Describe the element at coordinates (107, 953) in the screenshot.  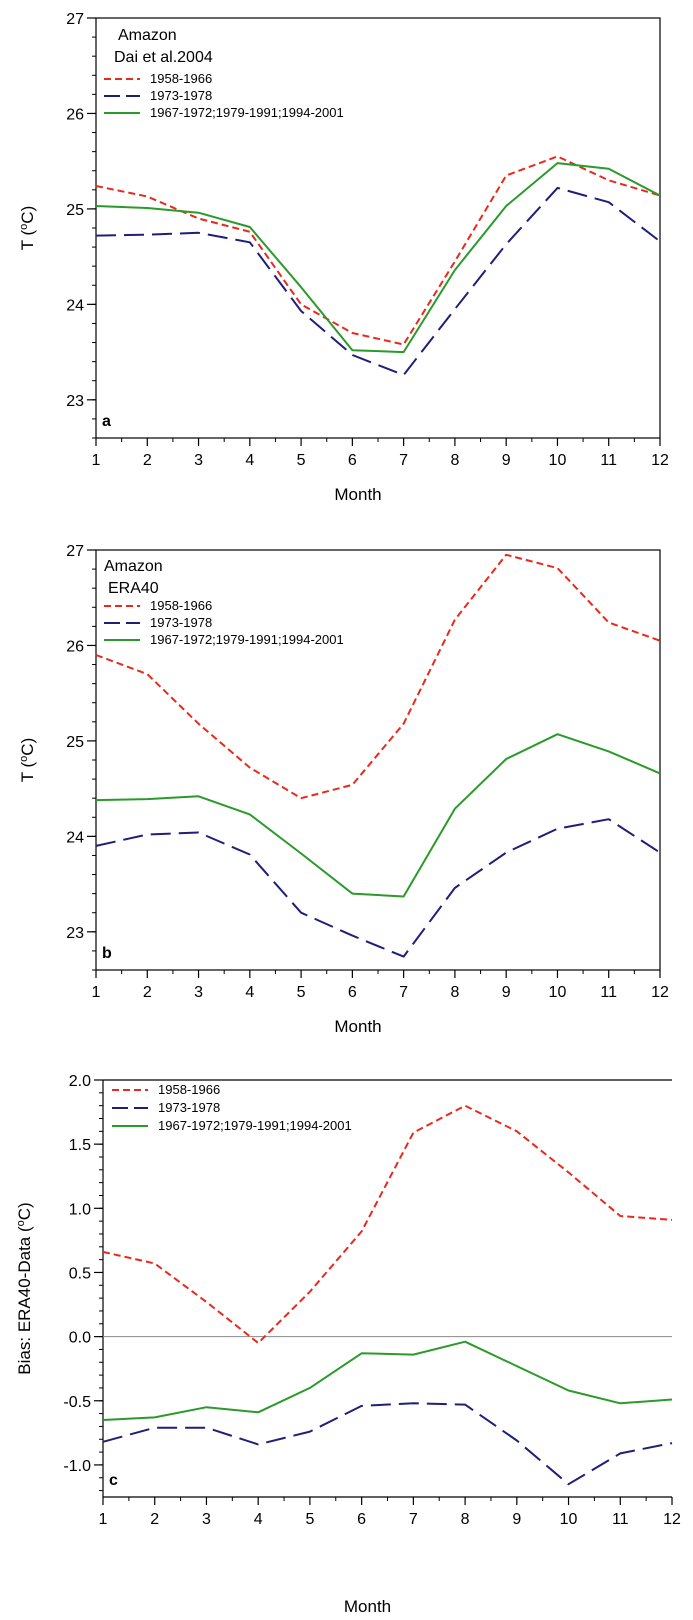
I see `panel-letter: b` at that location.